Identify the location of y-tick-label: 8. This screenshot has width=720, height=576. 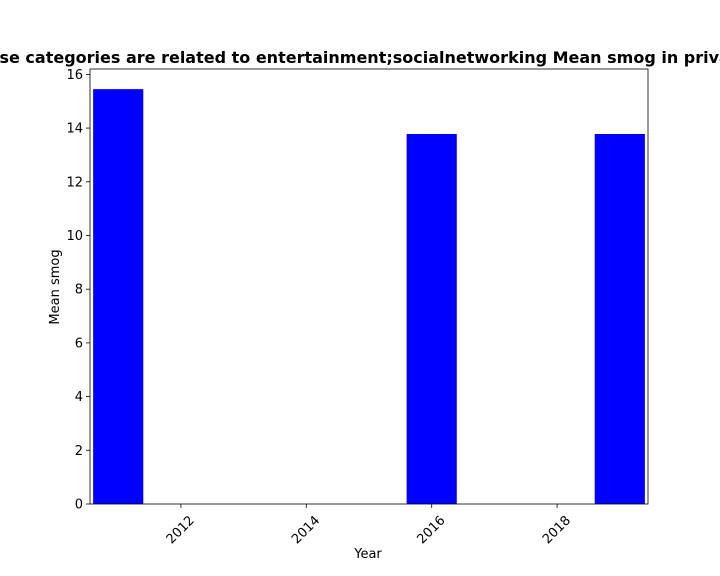
(79, 290).